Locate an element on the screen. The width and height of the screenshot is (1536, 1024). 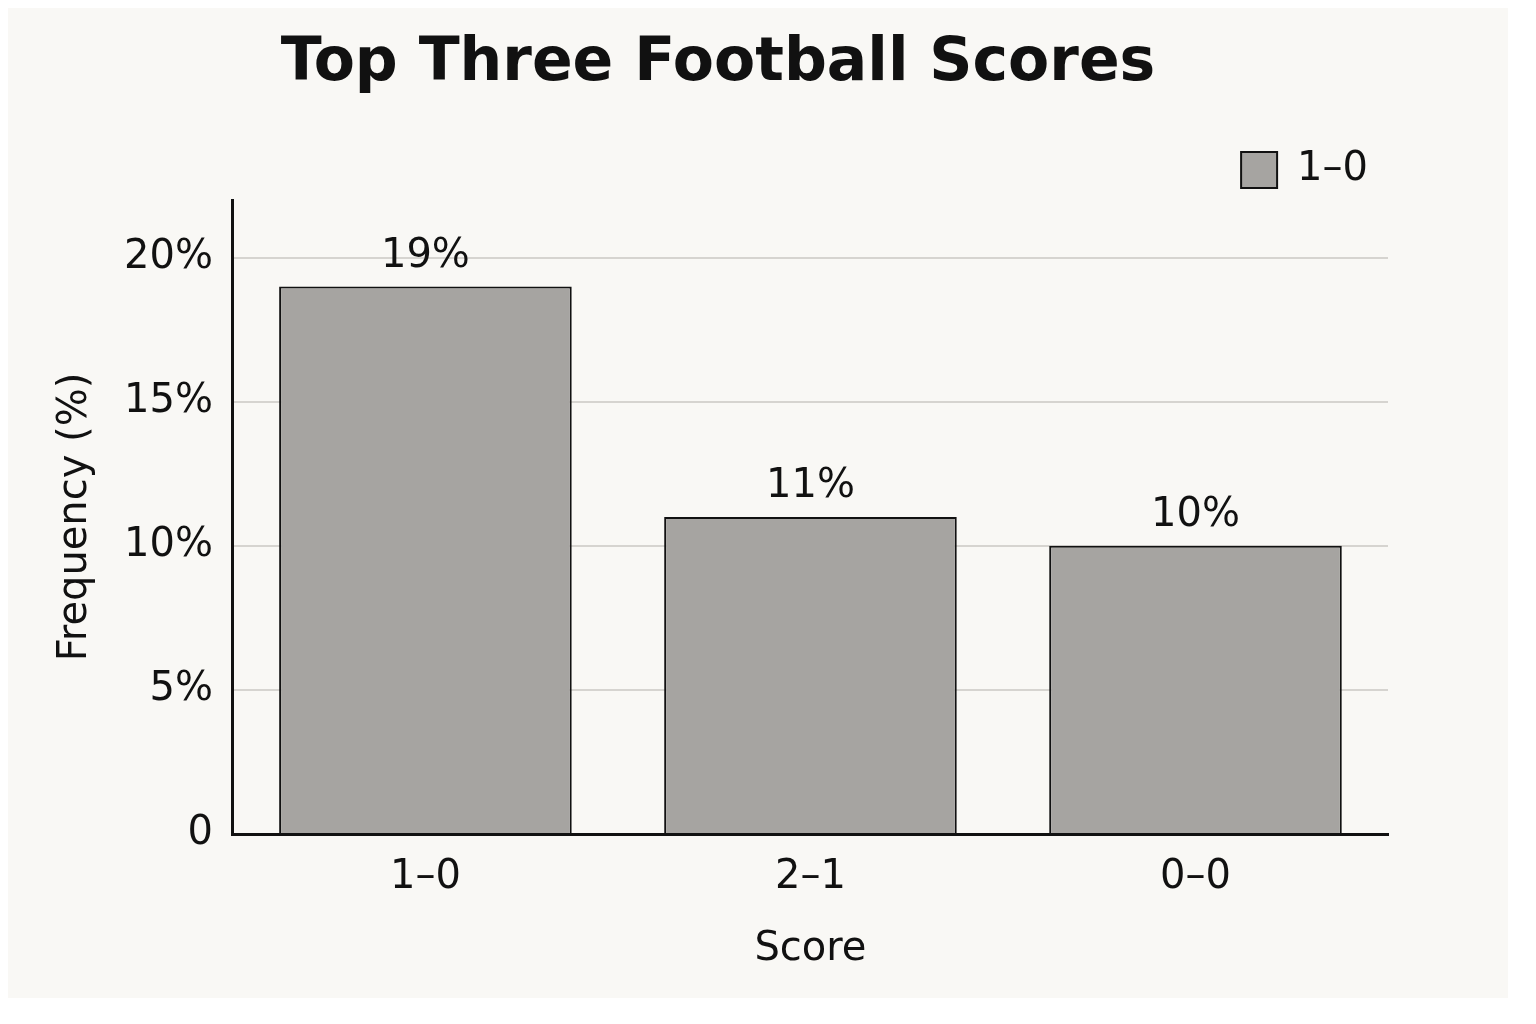
legend-label: 1–0 is located at coordinates (1333, 166).